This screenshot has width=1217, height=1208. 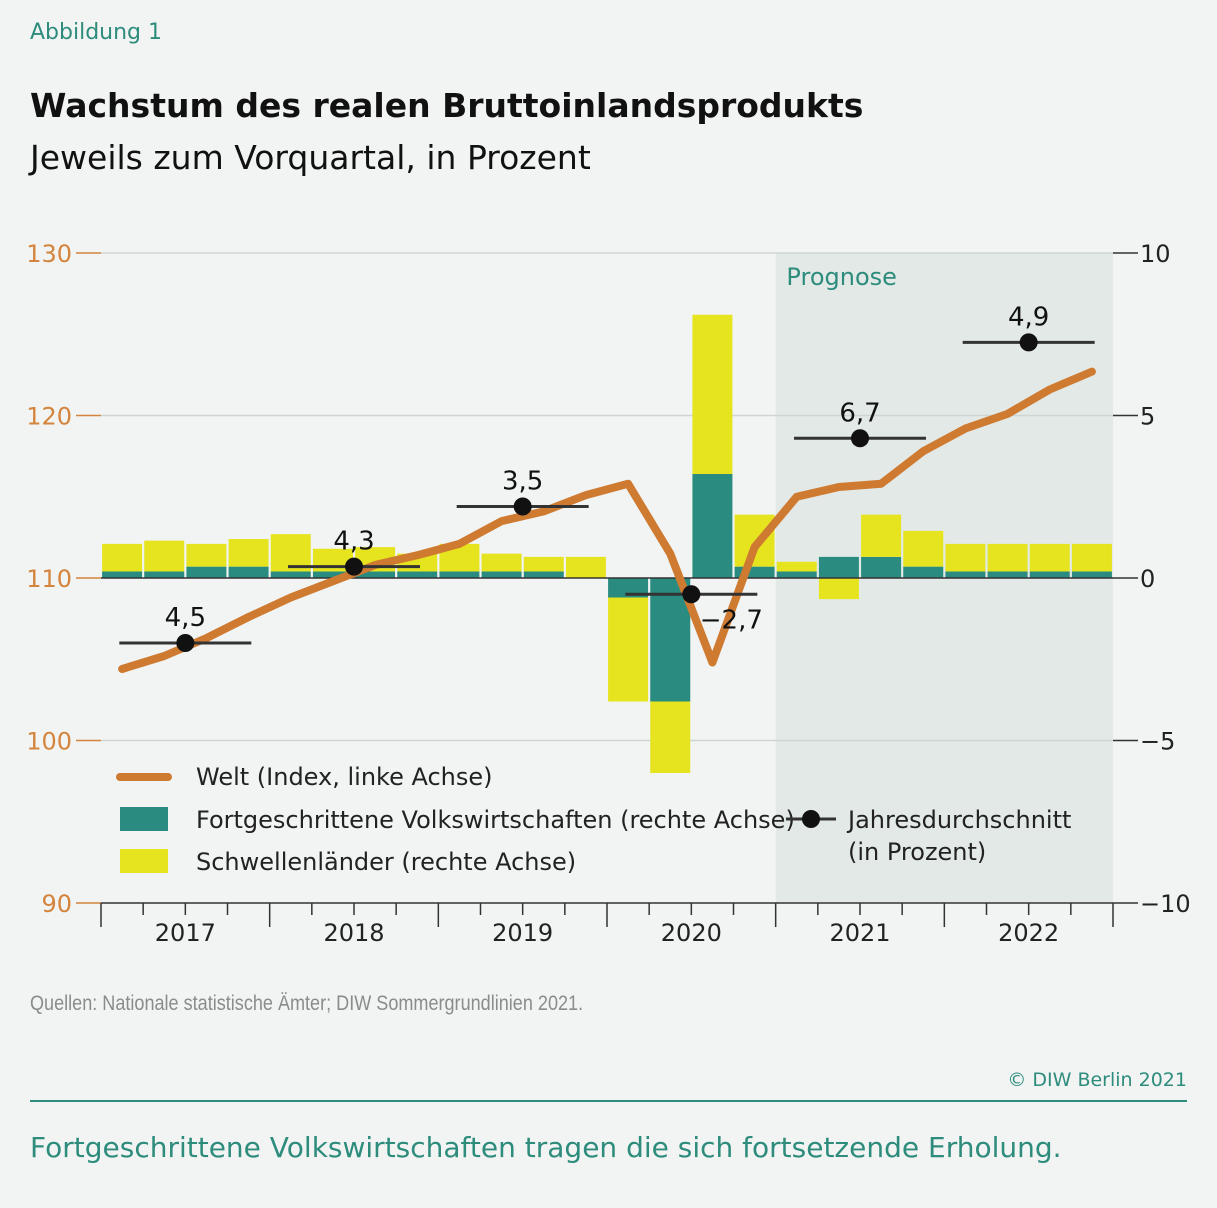 I want to click on x-axis-year-label: 2021, so click(x=859, y=933).